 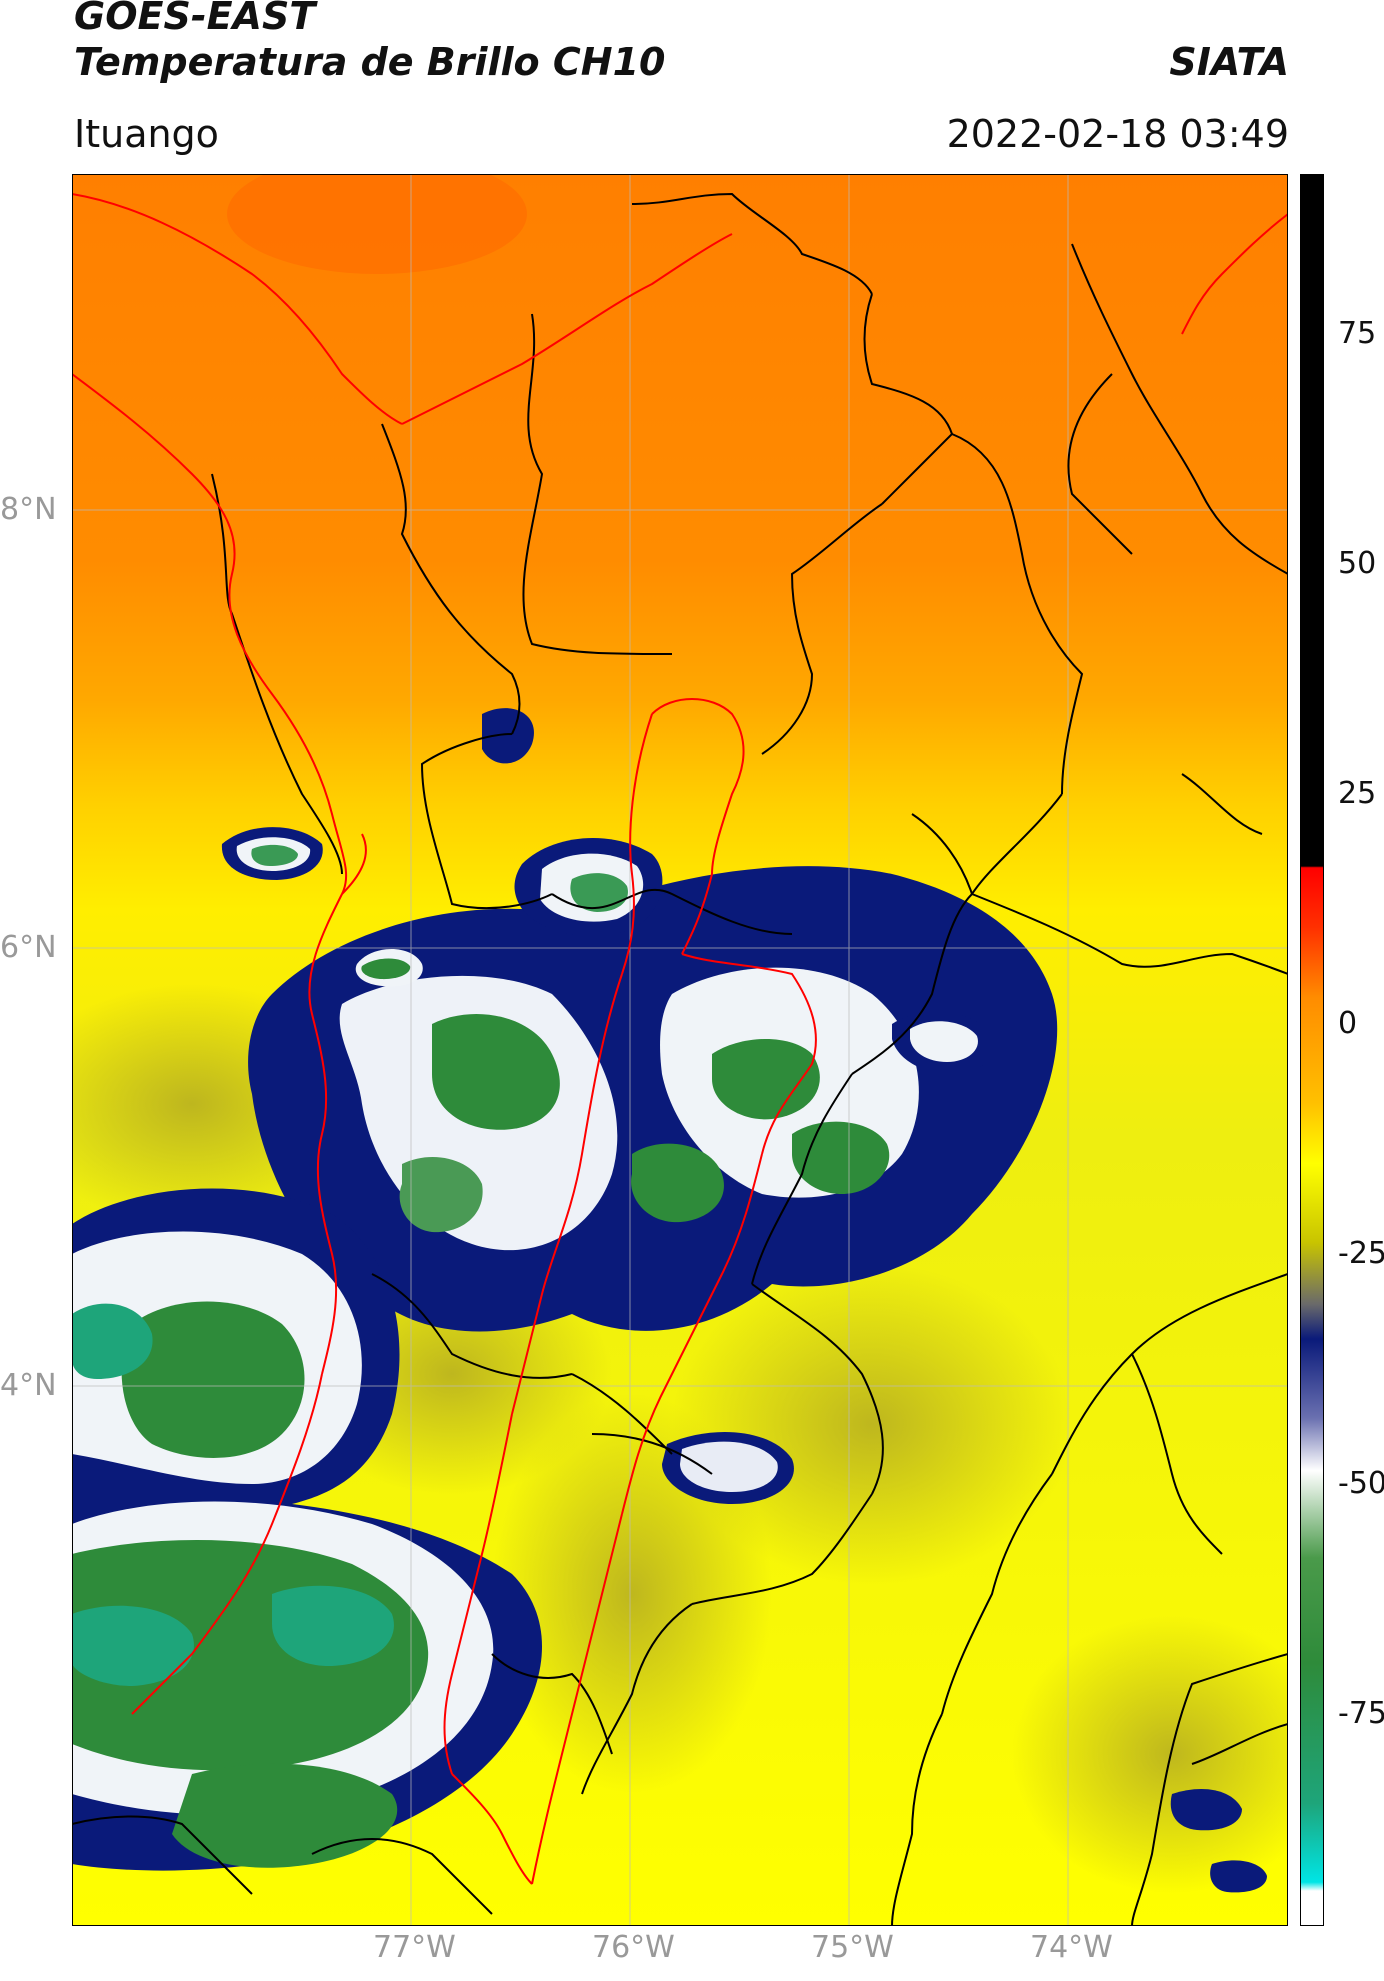 I want to click on datetime-label: 2022-02-18 03:49, so click(x=1117, y=134).